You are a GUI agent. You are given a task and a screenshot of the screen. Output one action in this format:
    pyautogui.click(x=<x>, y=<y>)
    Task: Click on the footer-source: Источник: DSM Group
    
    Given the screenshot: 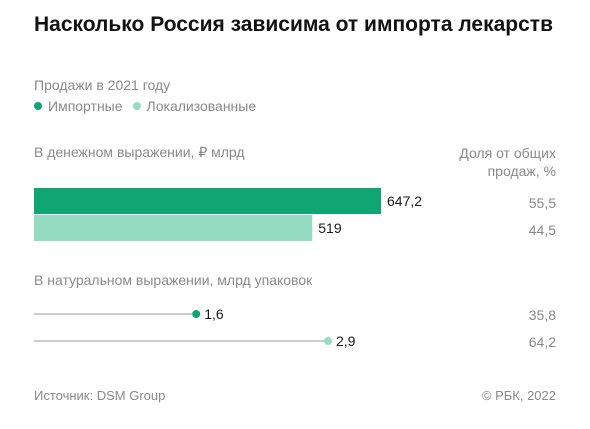 What is the action you would take?
    pyautogui.click(x=100, y=395)
    